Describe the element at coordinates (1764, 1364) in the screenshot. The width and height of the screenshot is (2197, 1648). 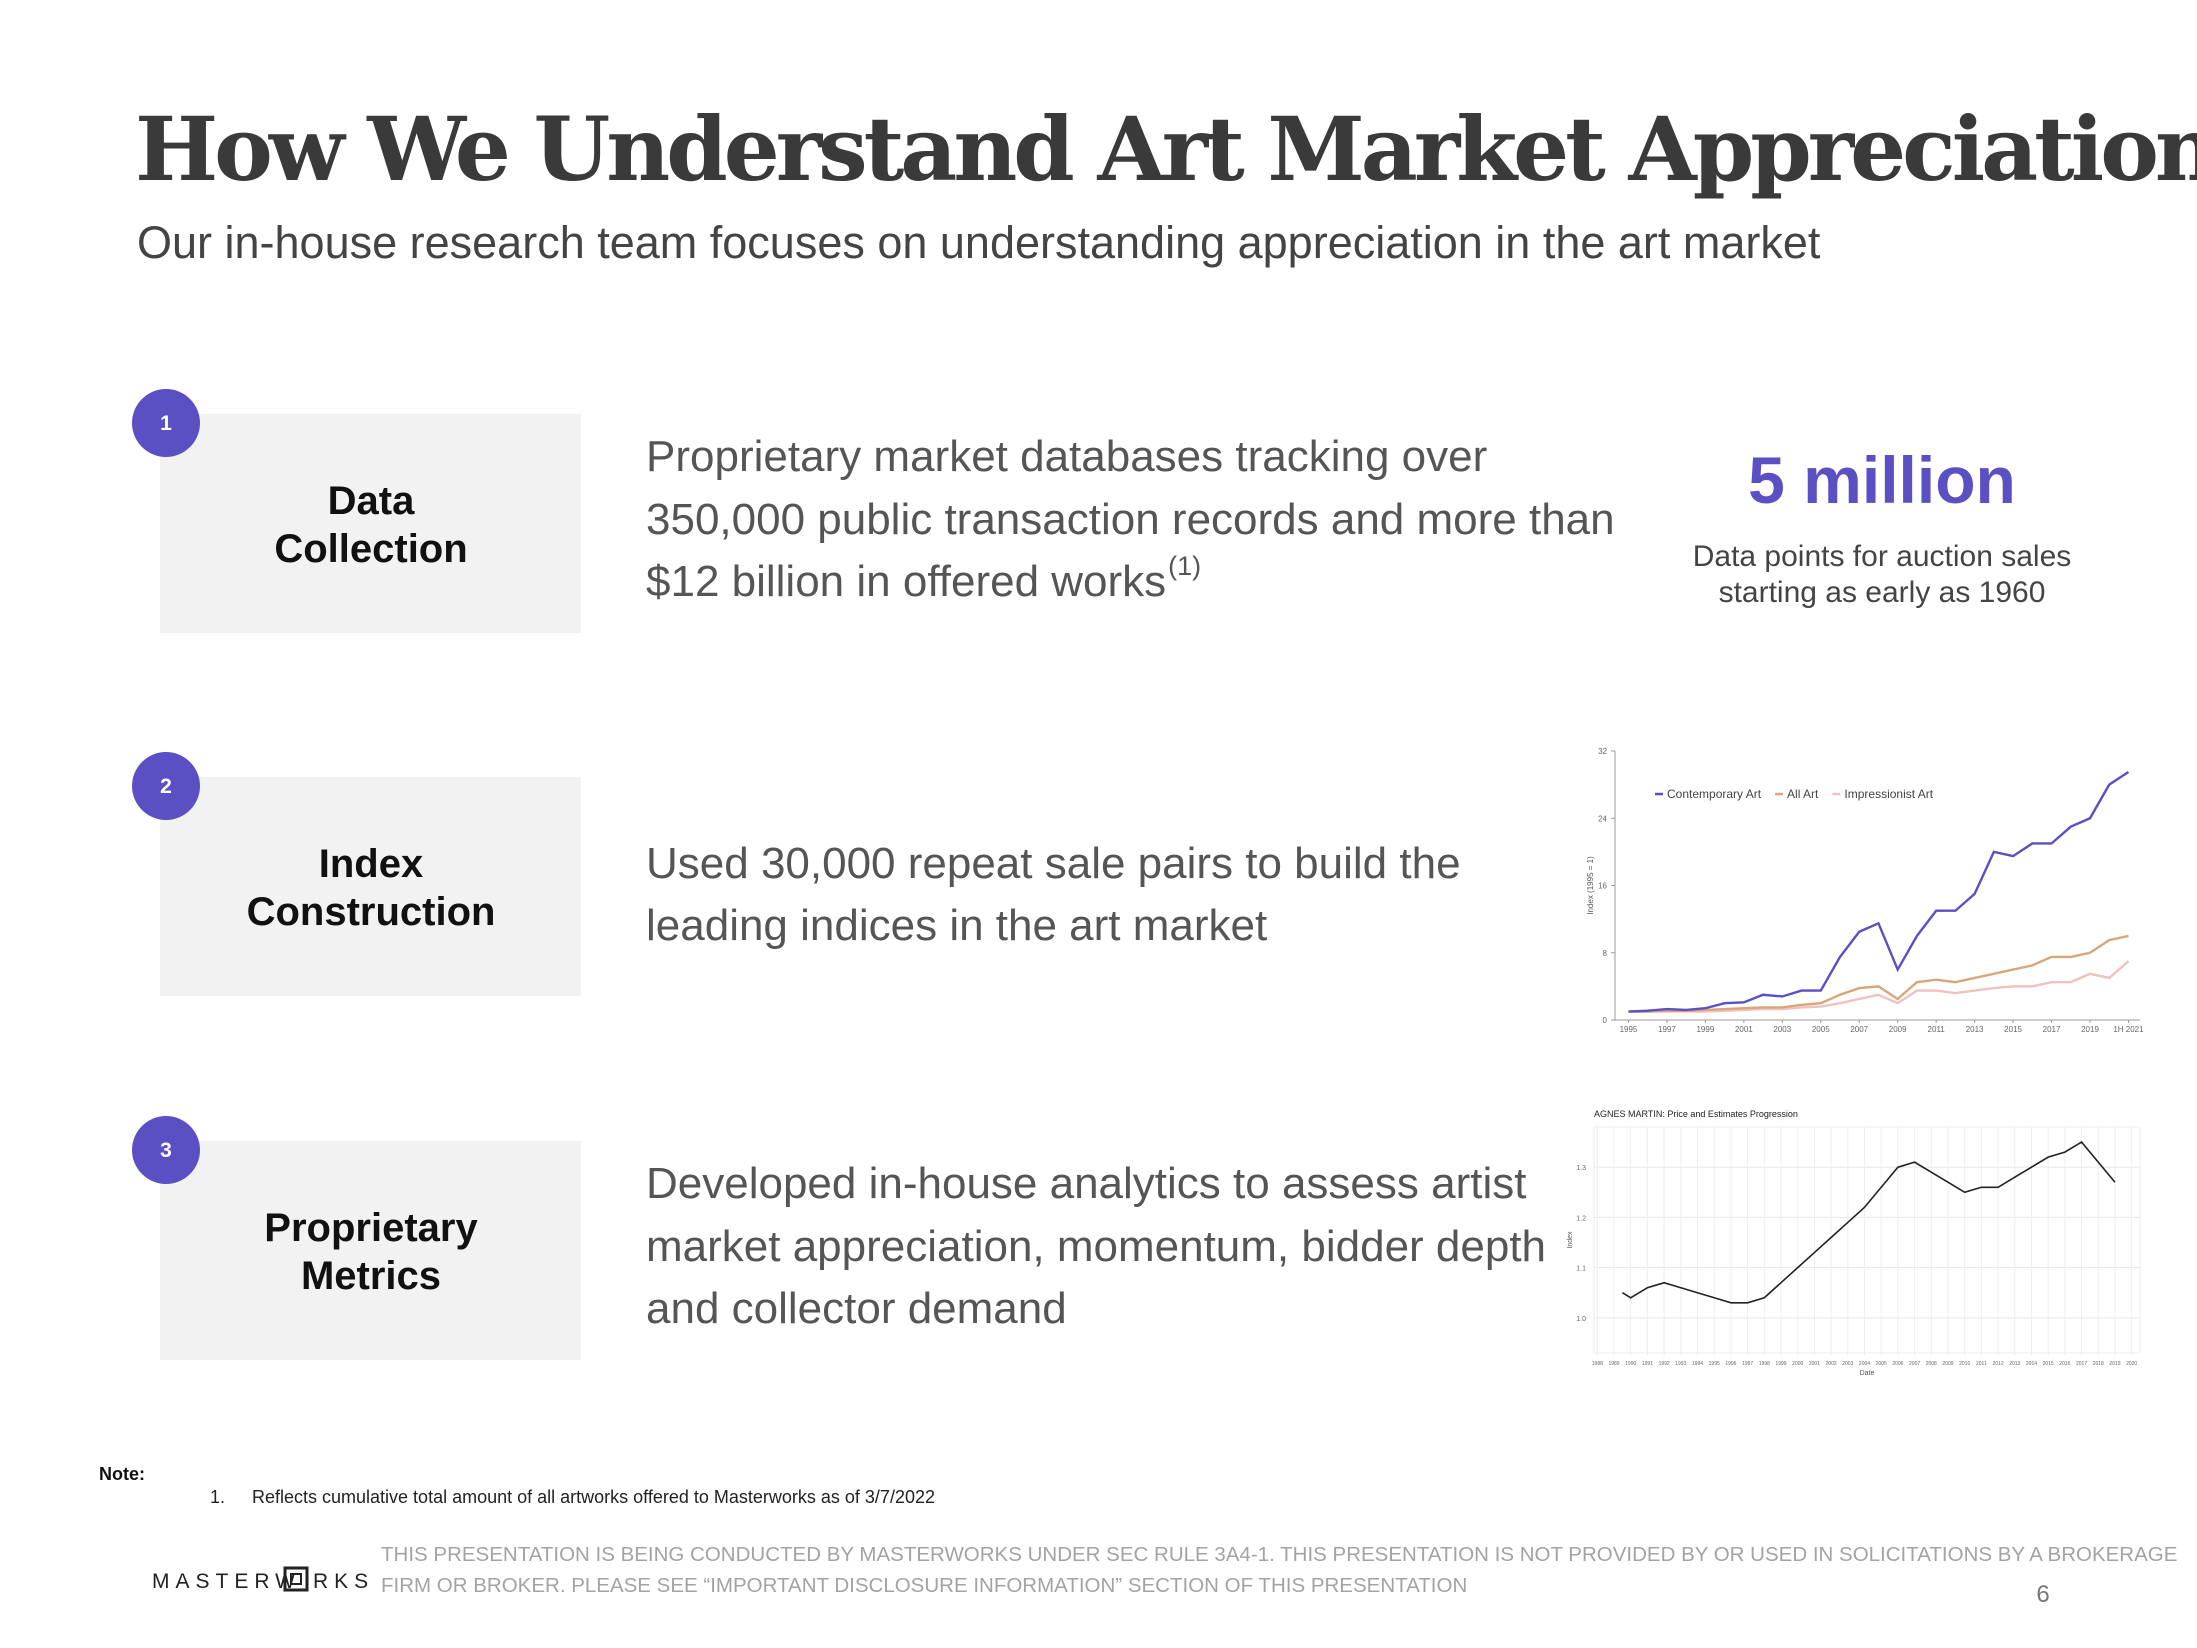
I see `x-tick-label: 1998` at that location.